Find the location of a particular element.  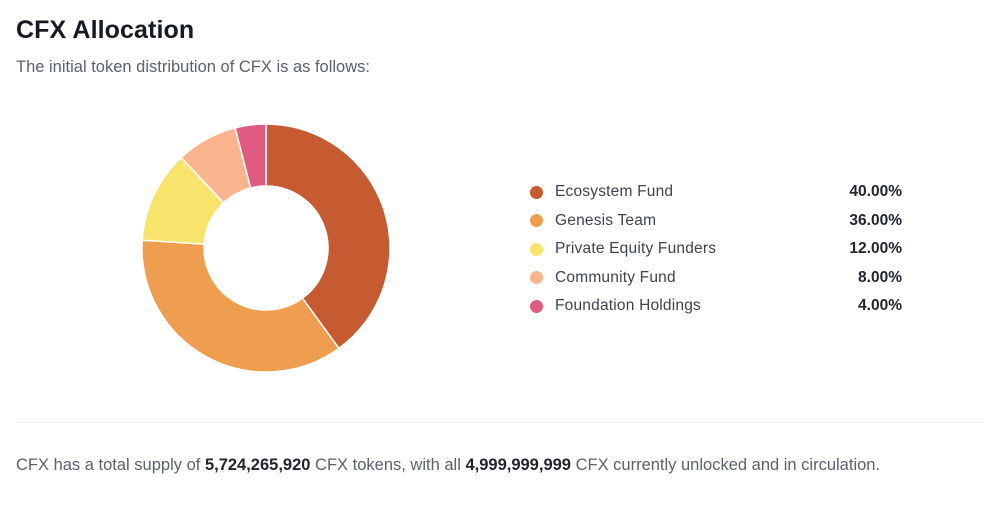

legend-label: Private Equity Funders is located at coordinates (636, 249).